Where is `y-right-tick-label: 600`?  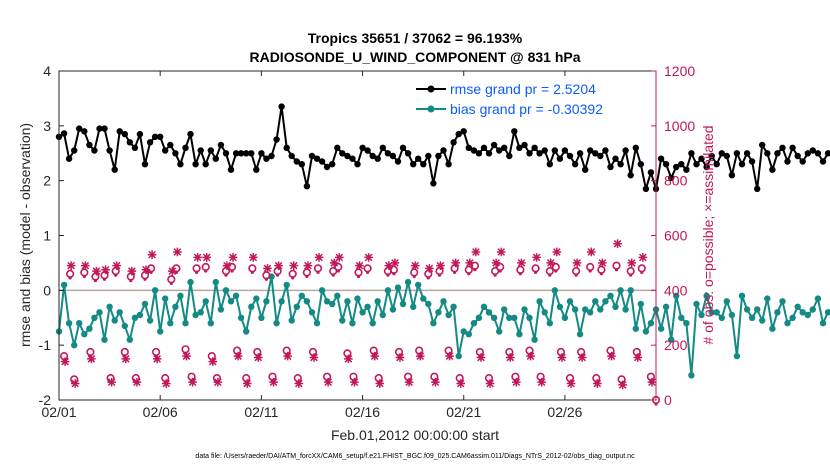
y-right-tick-label: 600 is located at coordinates (676, 236).